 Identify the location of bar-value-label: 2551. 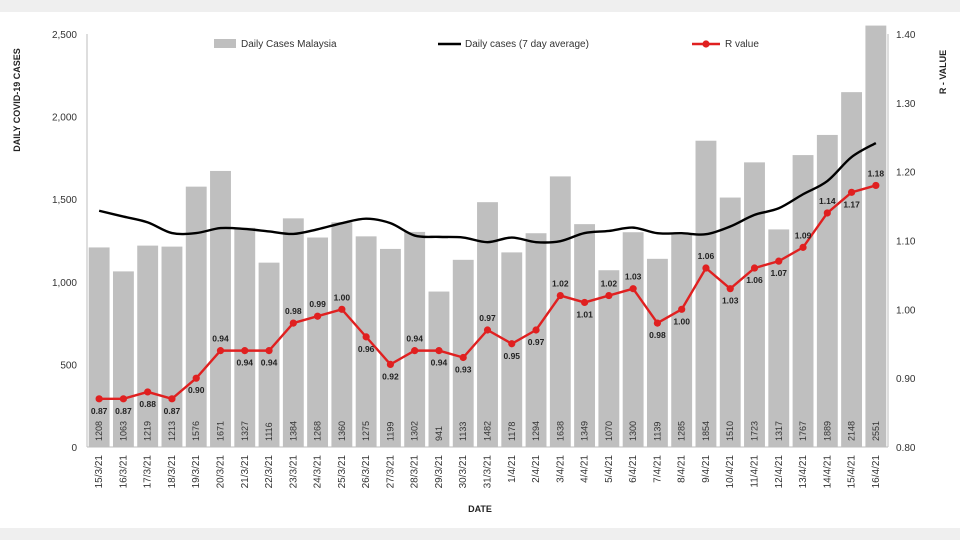
(876, 431).